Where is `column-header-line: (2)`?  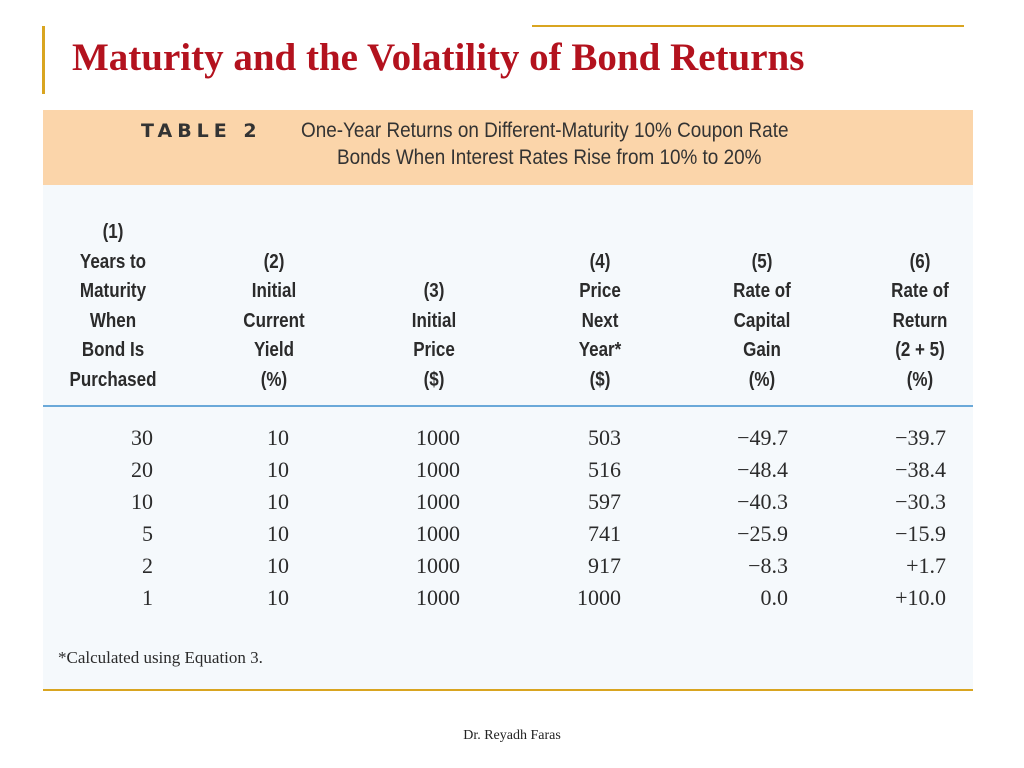
column-header-line: (2) is located at coordinates (274, 261).